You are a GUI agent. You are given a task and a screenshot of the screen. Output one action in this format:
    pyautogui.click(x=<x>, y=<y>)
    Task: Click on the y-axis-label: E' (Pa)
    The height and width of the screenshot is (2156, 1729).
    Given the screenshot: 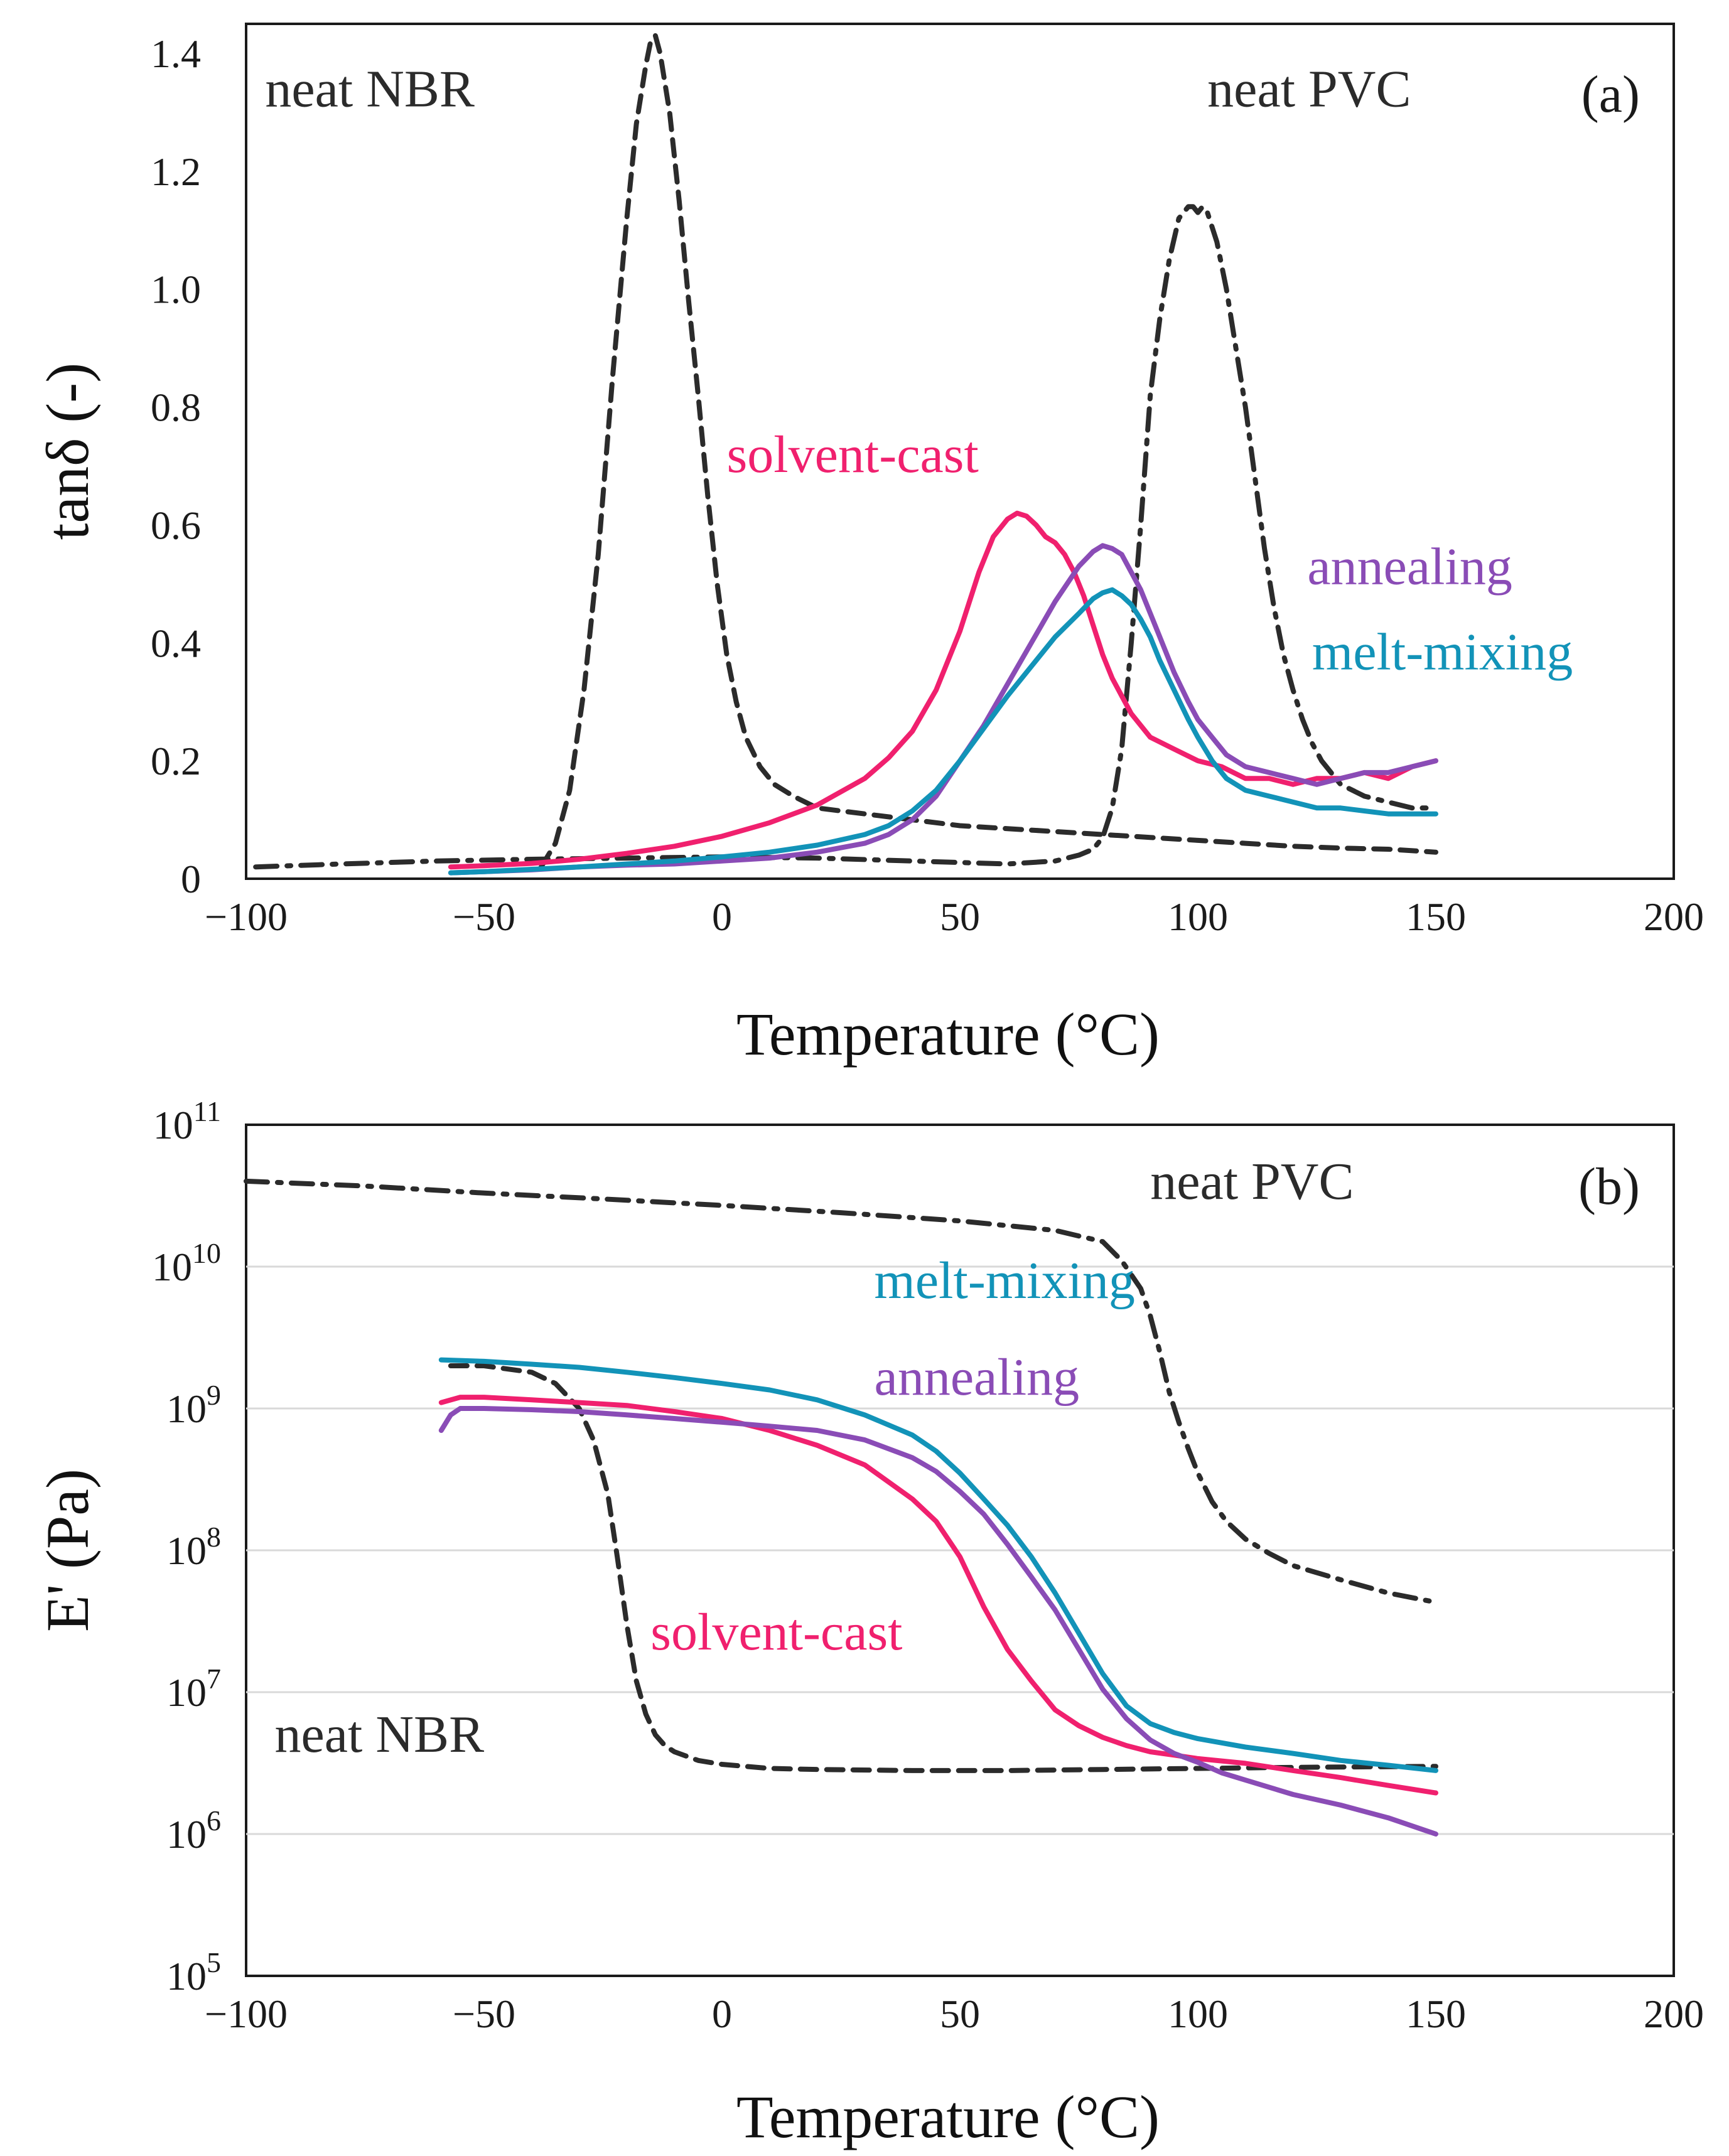 What is the action you would take?
    pyautogui.click(x=68, y=1550)
    